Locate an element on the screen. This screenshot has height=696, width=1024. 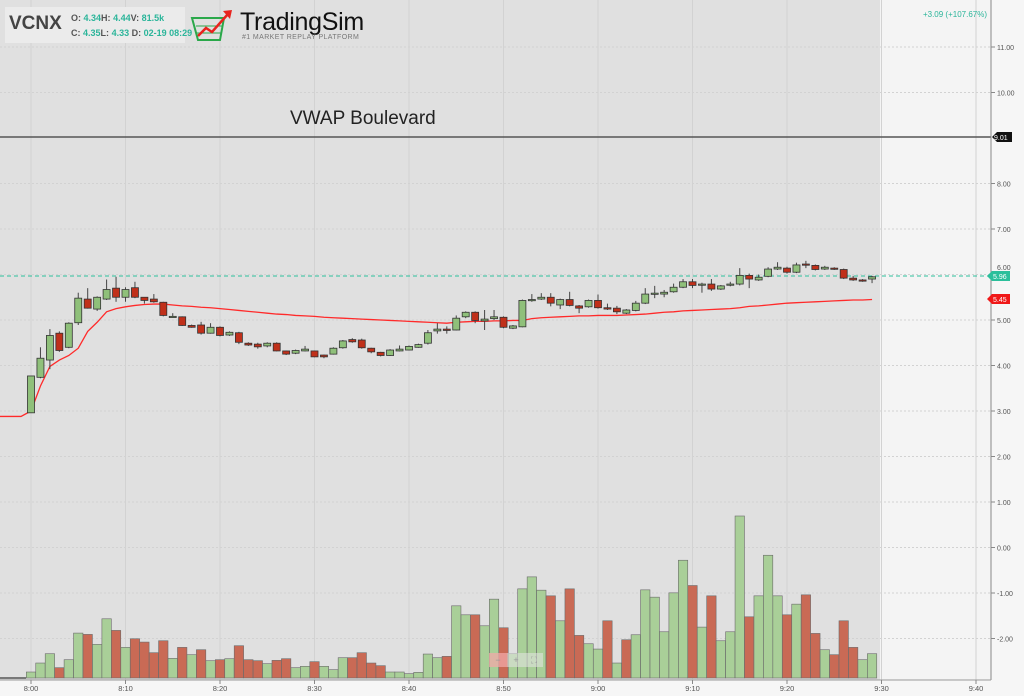
vwap-line is located at coordinates (436, 358).